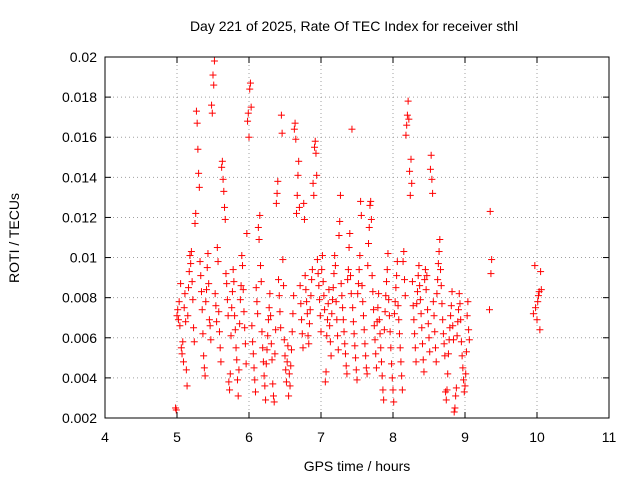 The width and height of the screenshot is (640, 480). What do you see at coordinates (321, 437) in the screenshot?
I see `x-tick-label: 7` at bounding box center [321, 437].